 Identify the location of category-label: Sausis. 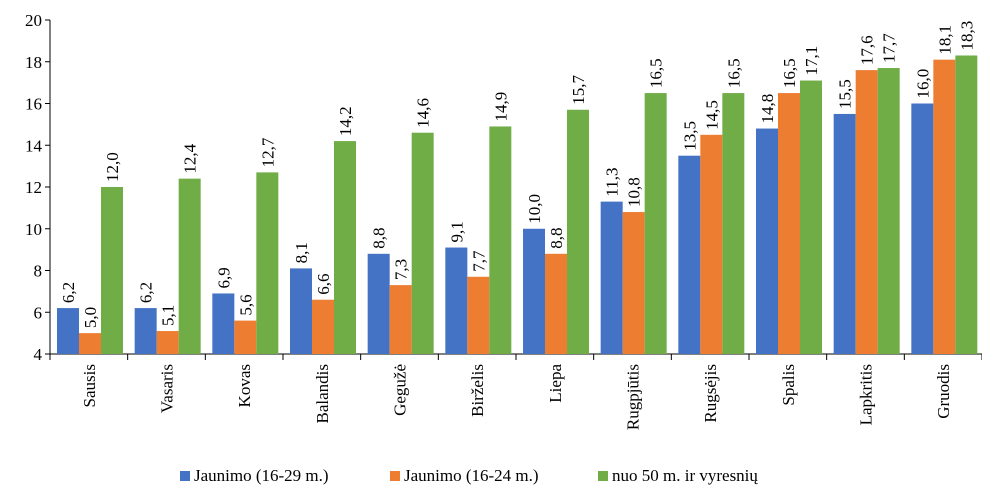
(89, 385).